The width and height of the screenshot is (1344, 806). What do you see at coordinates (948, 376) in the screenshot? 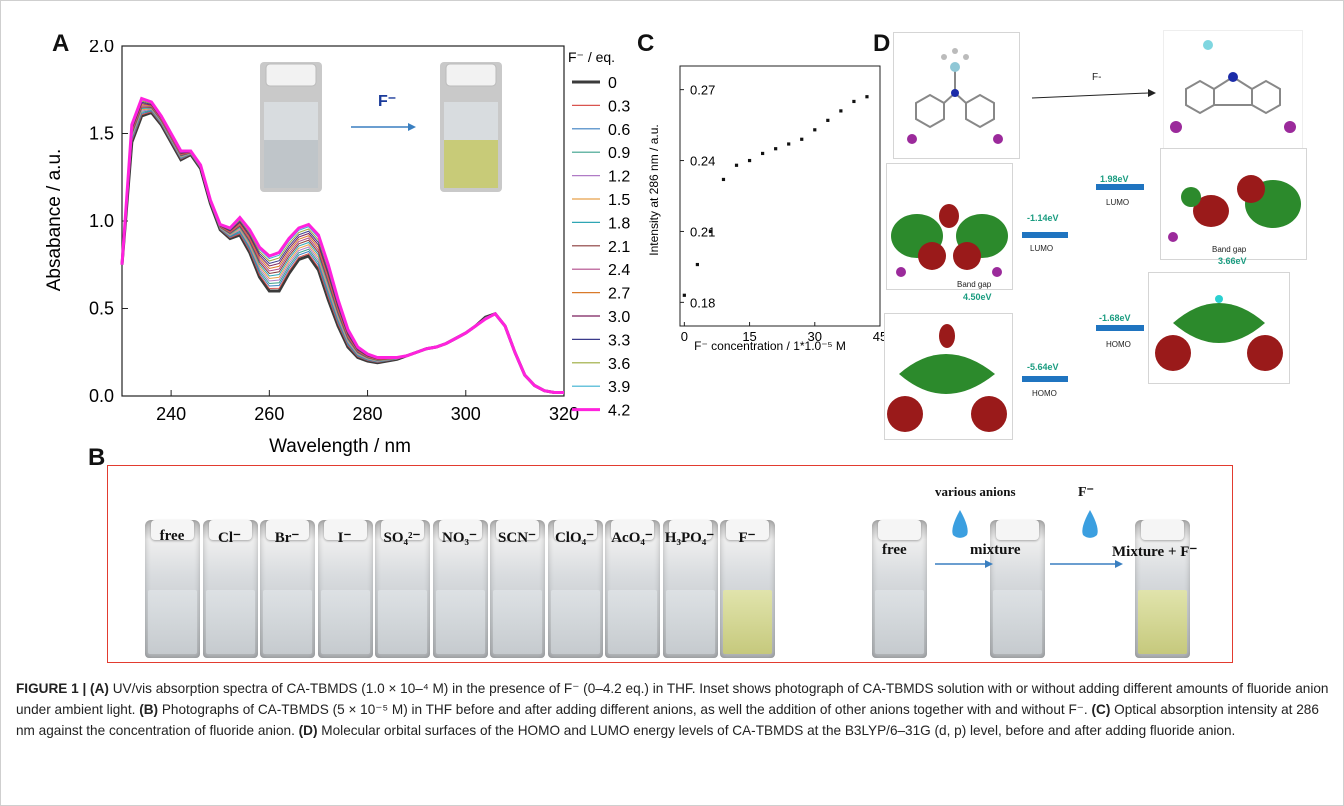
I see `homo-before-image` at bounding box center [948, 376].